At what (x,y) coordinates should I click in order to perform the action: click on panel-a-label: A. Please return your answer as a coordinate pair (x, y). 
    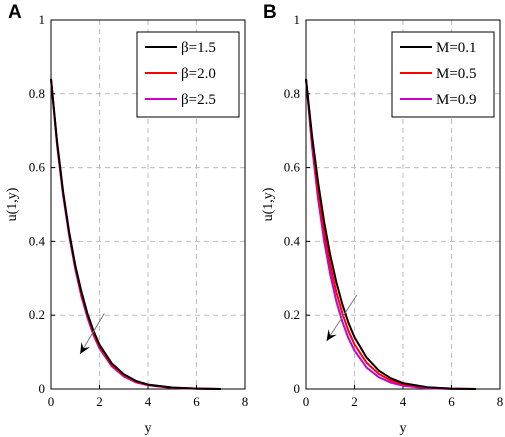
    Looking at the image, I should click on (15, 12).